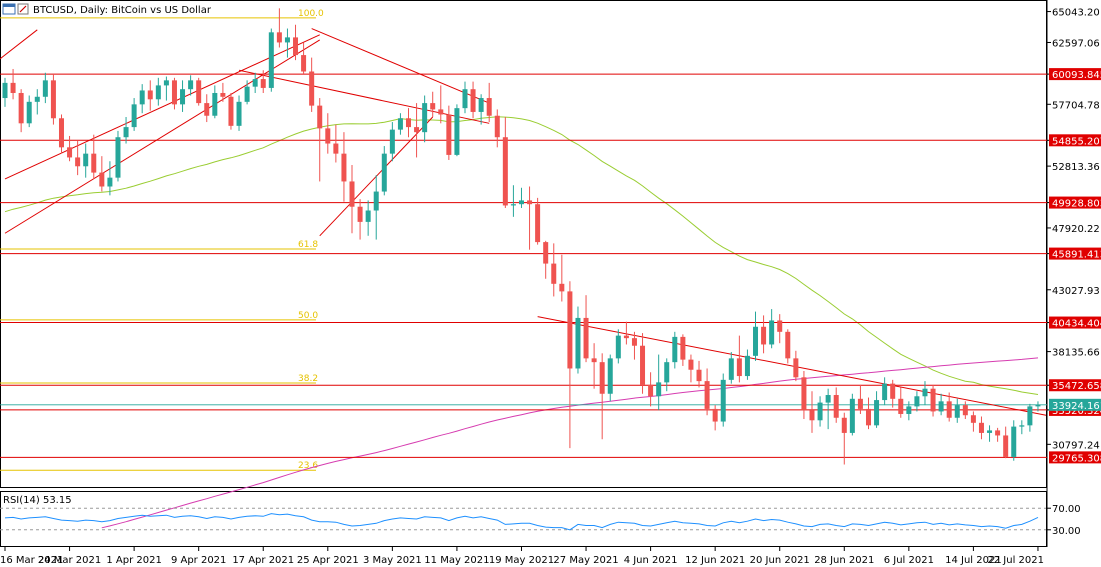 This screenshot has height=567, width=1101. I want to click on x-tick-label-13: 28 Jun 2021, so click(844, 560).